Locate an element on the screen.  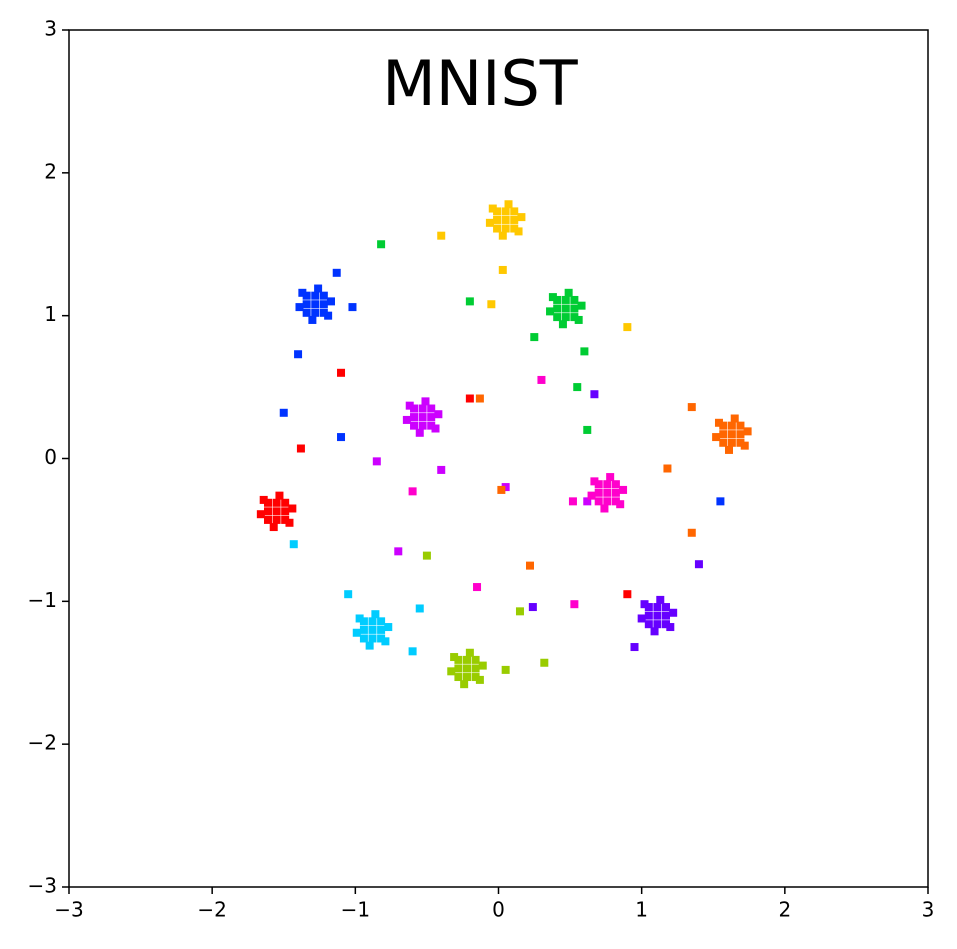
x-tick-label: −2 is located at coordinates (211, 910).